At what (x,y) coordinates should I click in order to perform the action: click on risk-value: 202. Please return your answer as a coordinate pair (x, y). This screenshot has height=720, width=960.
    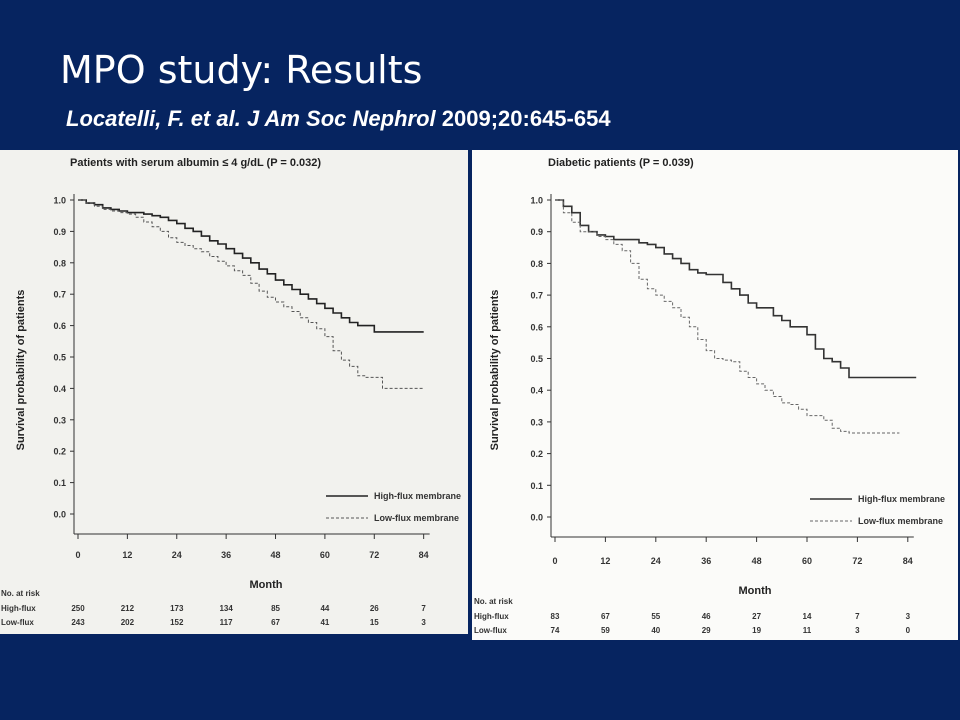
    Looking at the image, I should click on (128, 622).